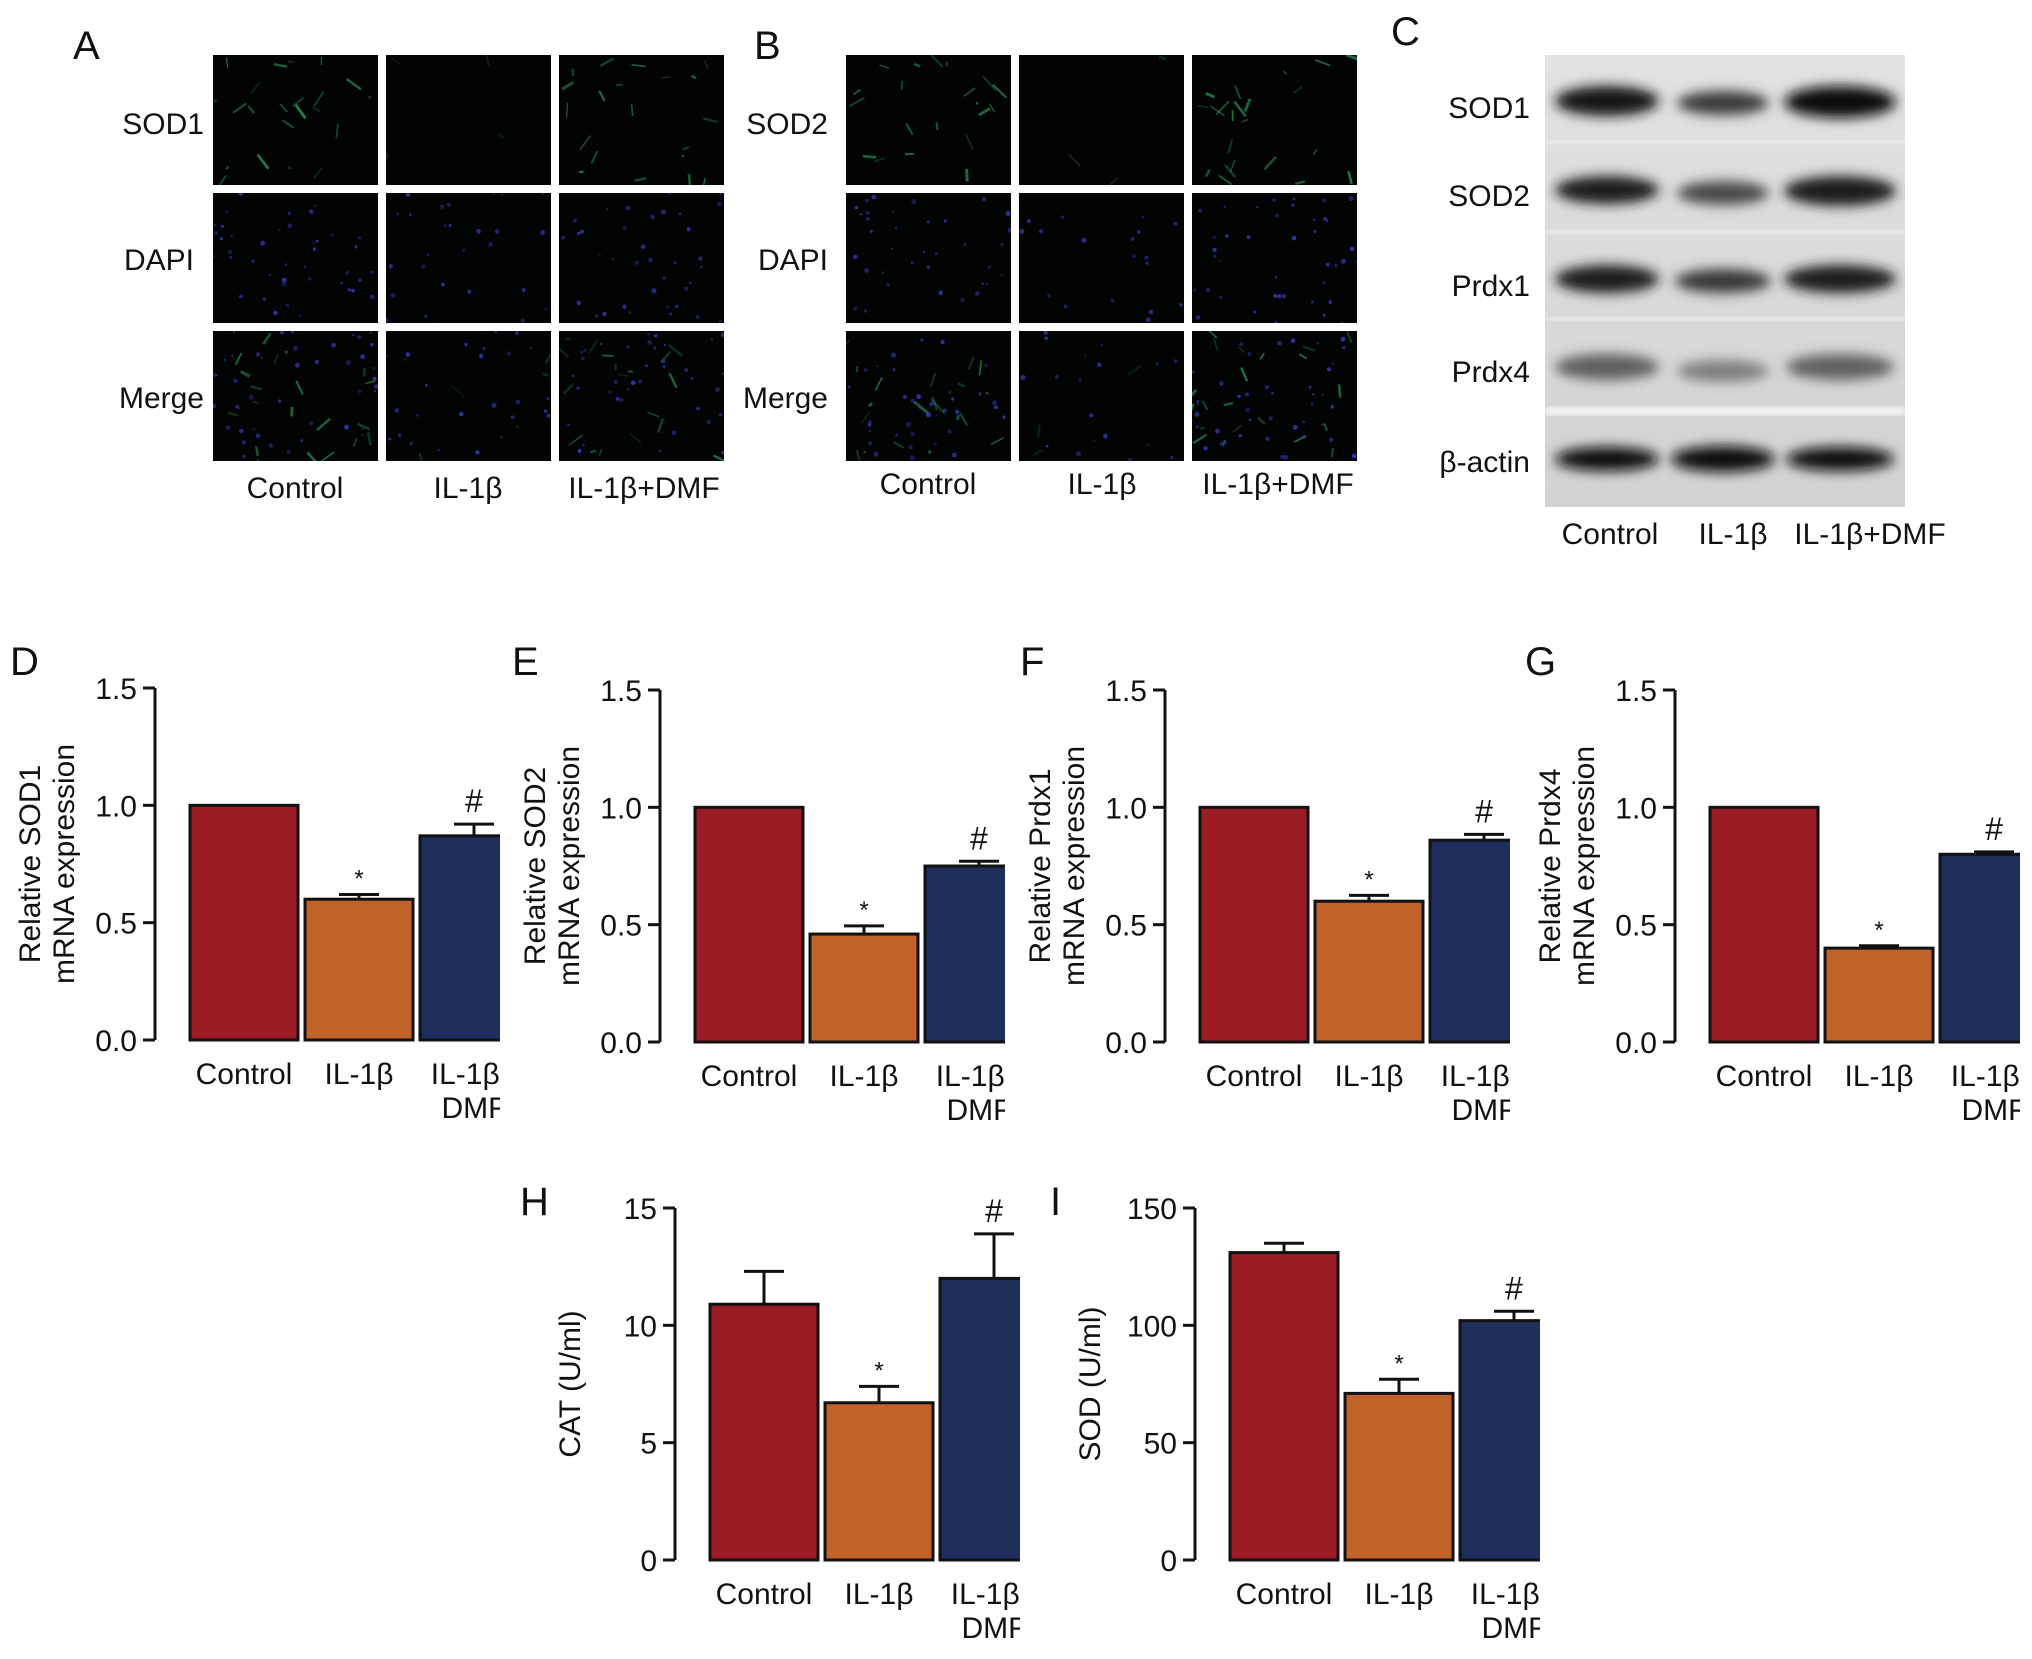  What do you see at coordinates (86, 46) in the screenshot?
I see `panel-label-a: A` at bounding box center [86, 46].